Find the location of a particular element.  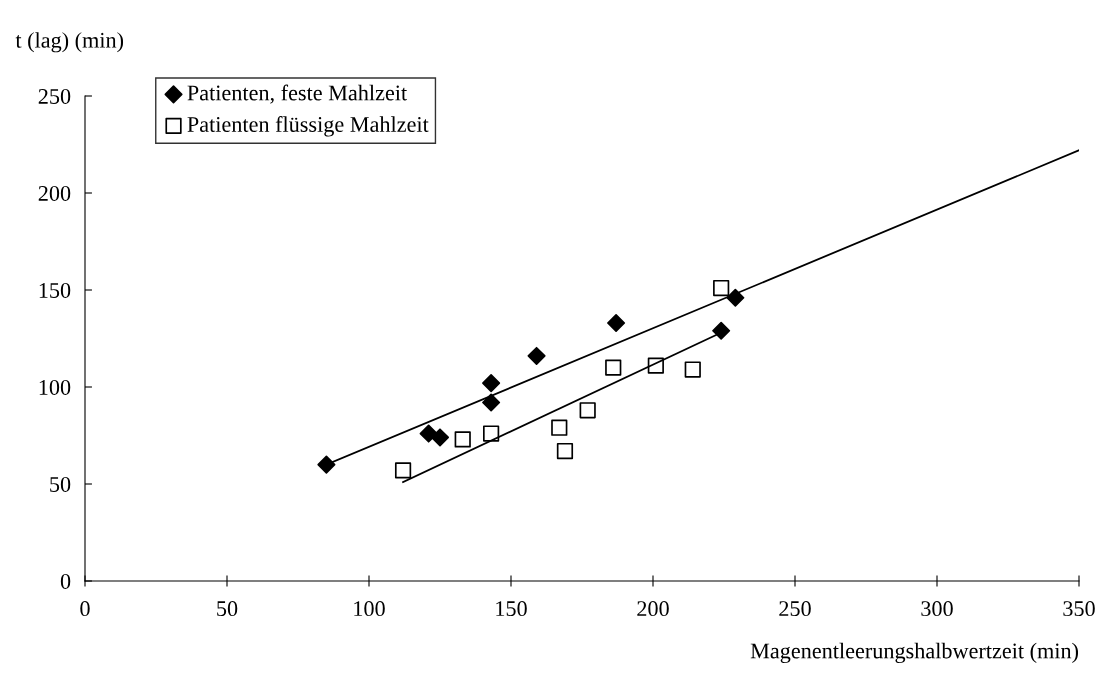

x-tick-label: 50 is located at coordinates (227, 609).